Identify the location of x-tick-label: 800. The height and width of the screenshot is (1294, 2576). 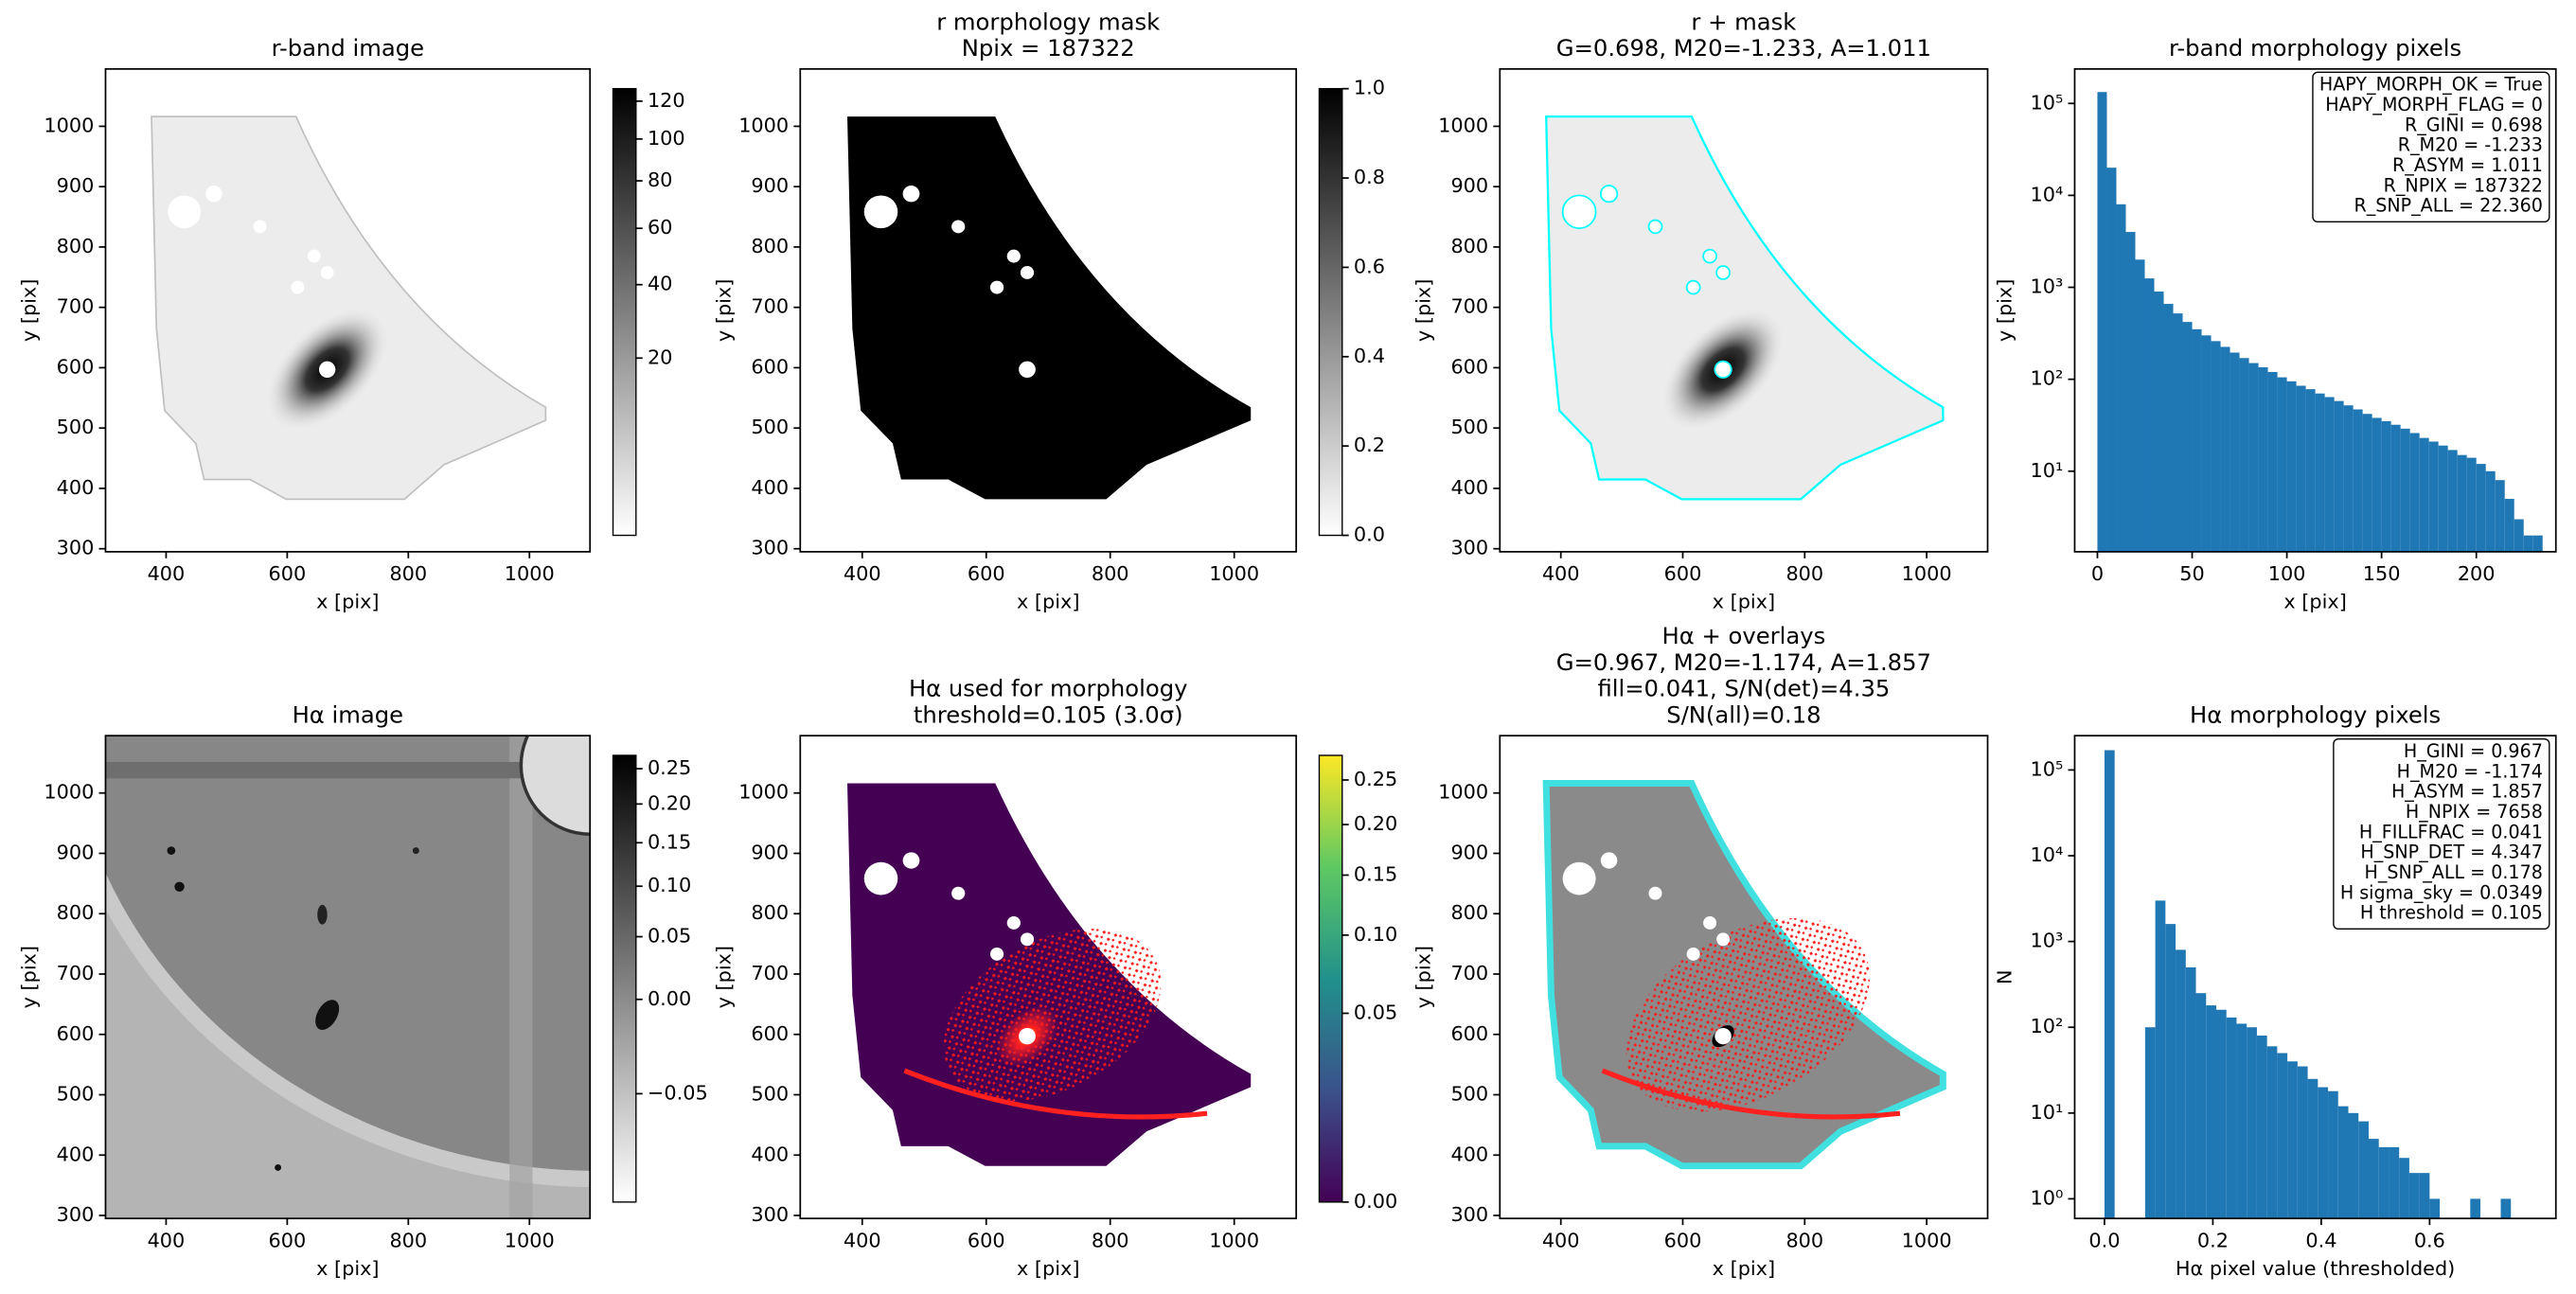
(408, 1240).